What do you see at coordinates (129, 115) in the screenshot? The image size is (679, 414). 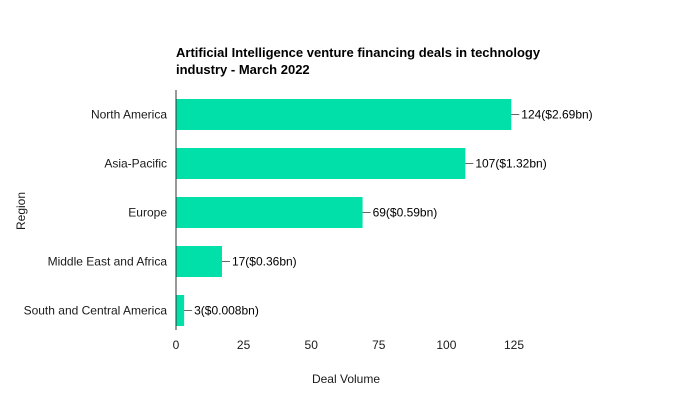 I see `category-label: North America` at bounding box center [129, 115].